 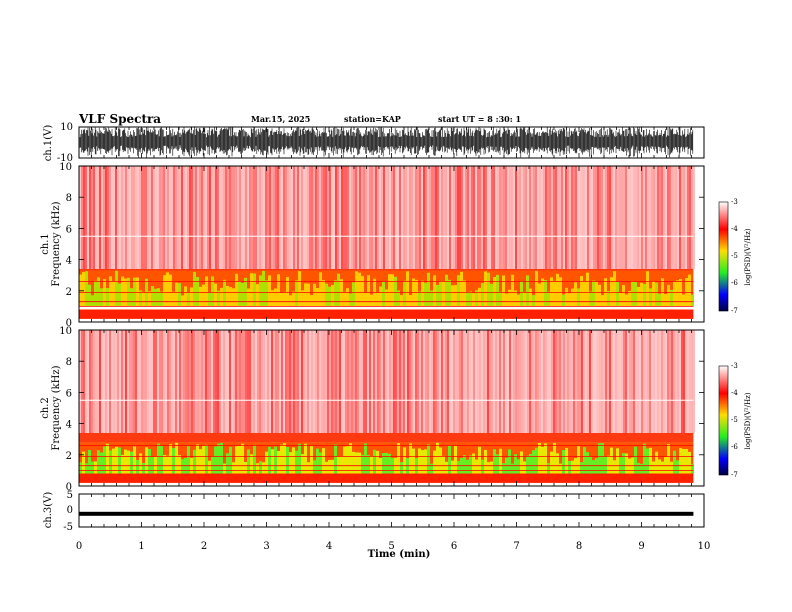 I want to click on band-transition, so click(x=386, y=270).